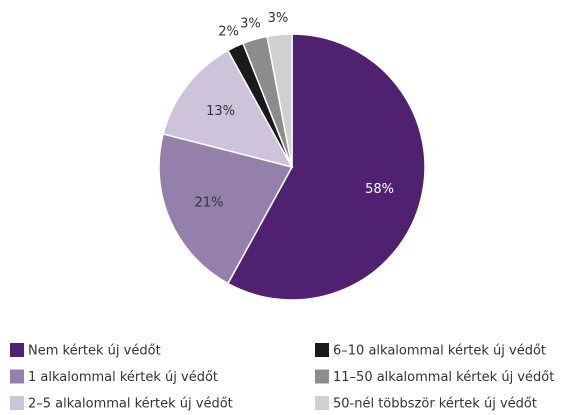 The image size is (573, 415). What do you see at coordinates (379, 189) in the screenshot?
I see `data-label: 58%` at bounding box center [379, 189].